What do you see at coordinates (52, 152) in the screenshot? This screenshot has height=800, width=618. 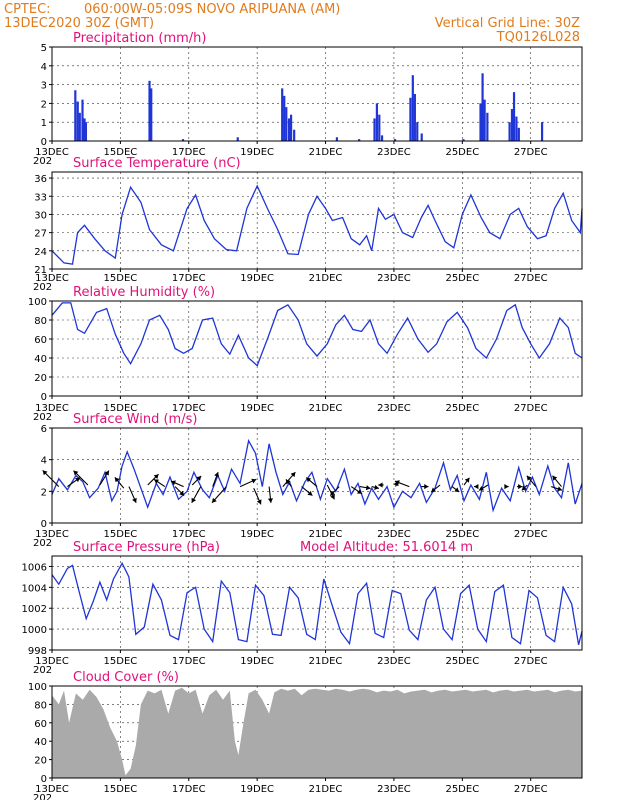 I see `precip-xtick-label: 13DEC` at bounding box center [52, 152].